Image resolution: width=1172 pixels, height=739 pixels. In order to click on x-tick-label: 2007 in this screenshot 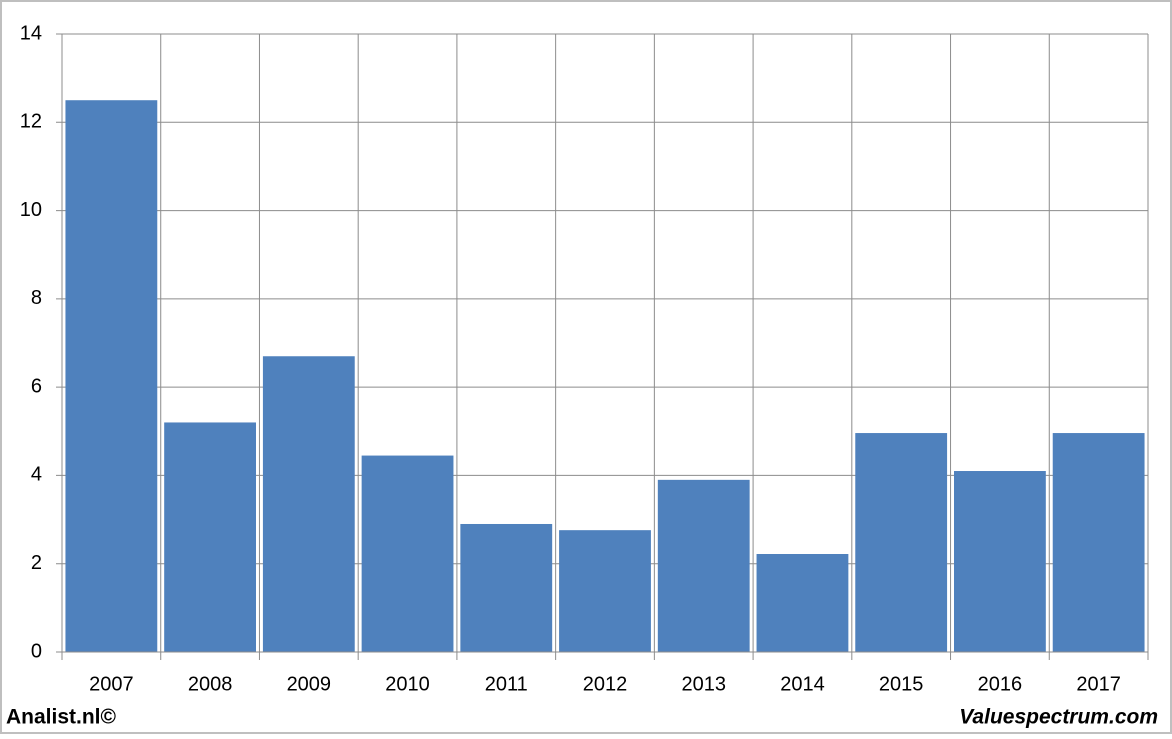, I will do `click(111, 684)`.